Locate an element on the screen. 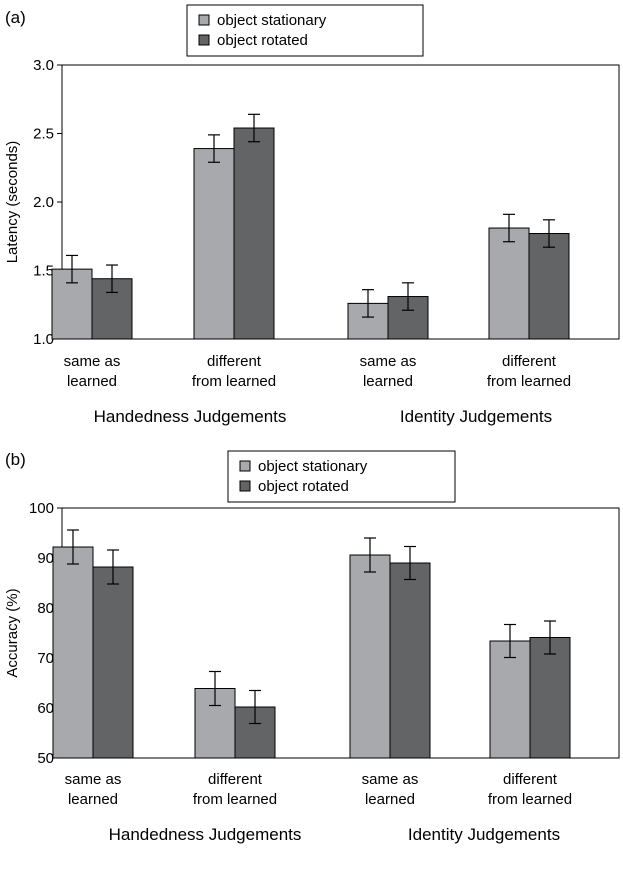  y-axis-label: Latency (seconds) is located at coordinates (12, 202).